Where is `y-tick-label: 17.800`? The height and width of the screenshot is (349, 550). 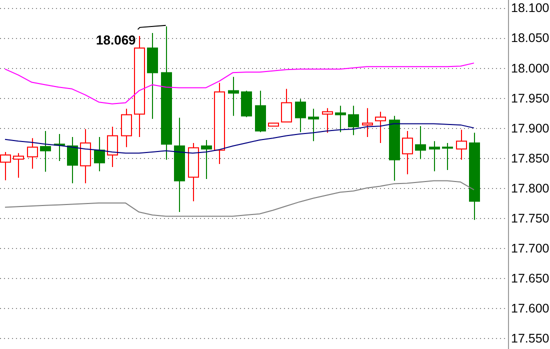
y-tick-label: 17.800 is located at coordinates (530, 188).